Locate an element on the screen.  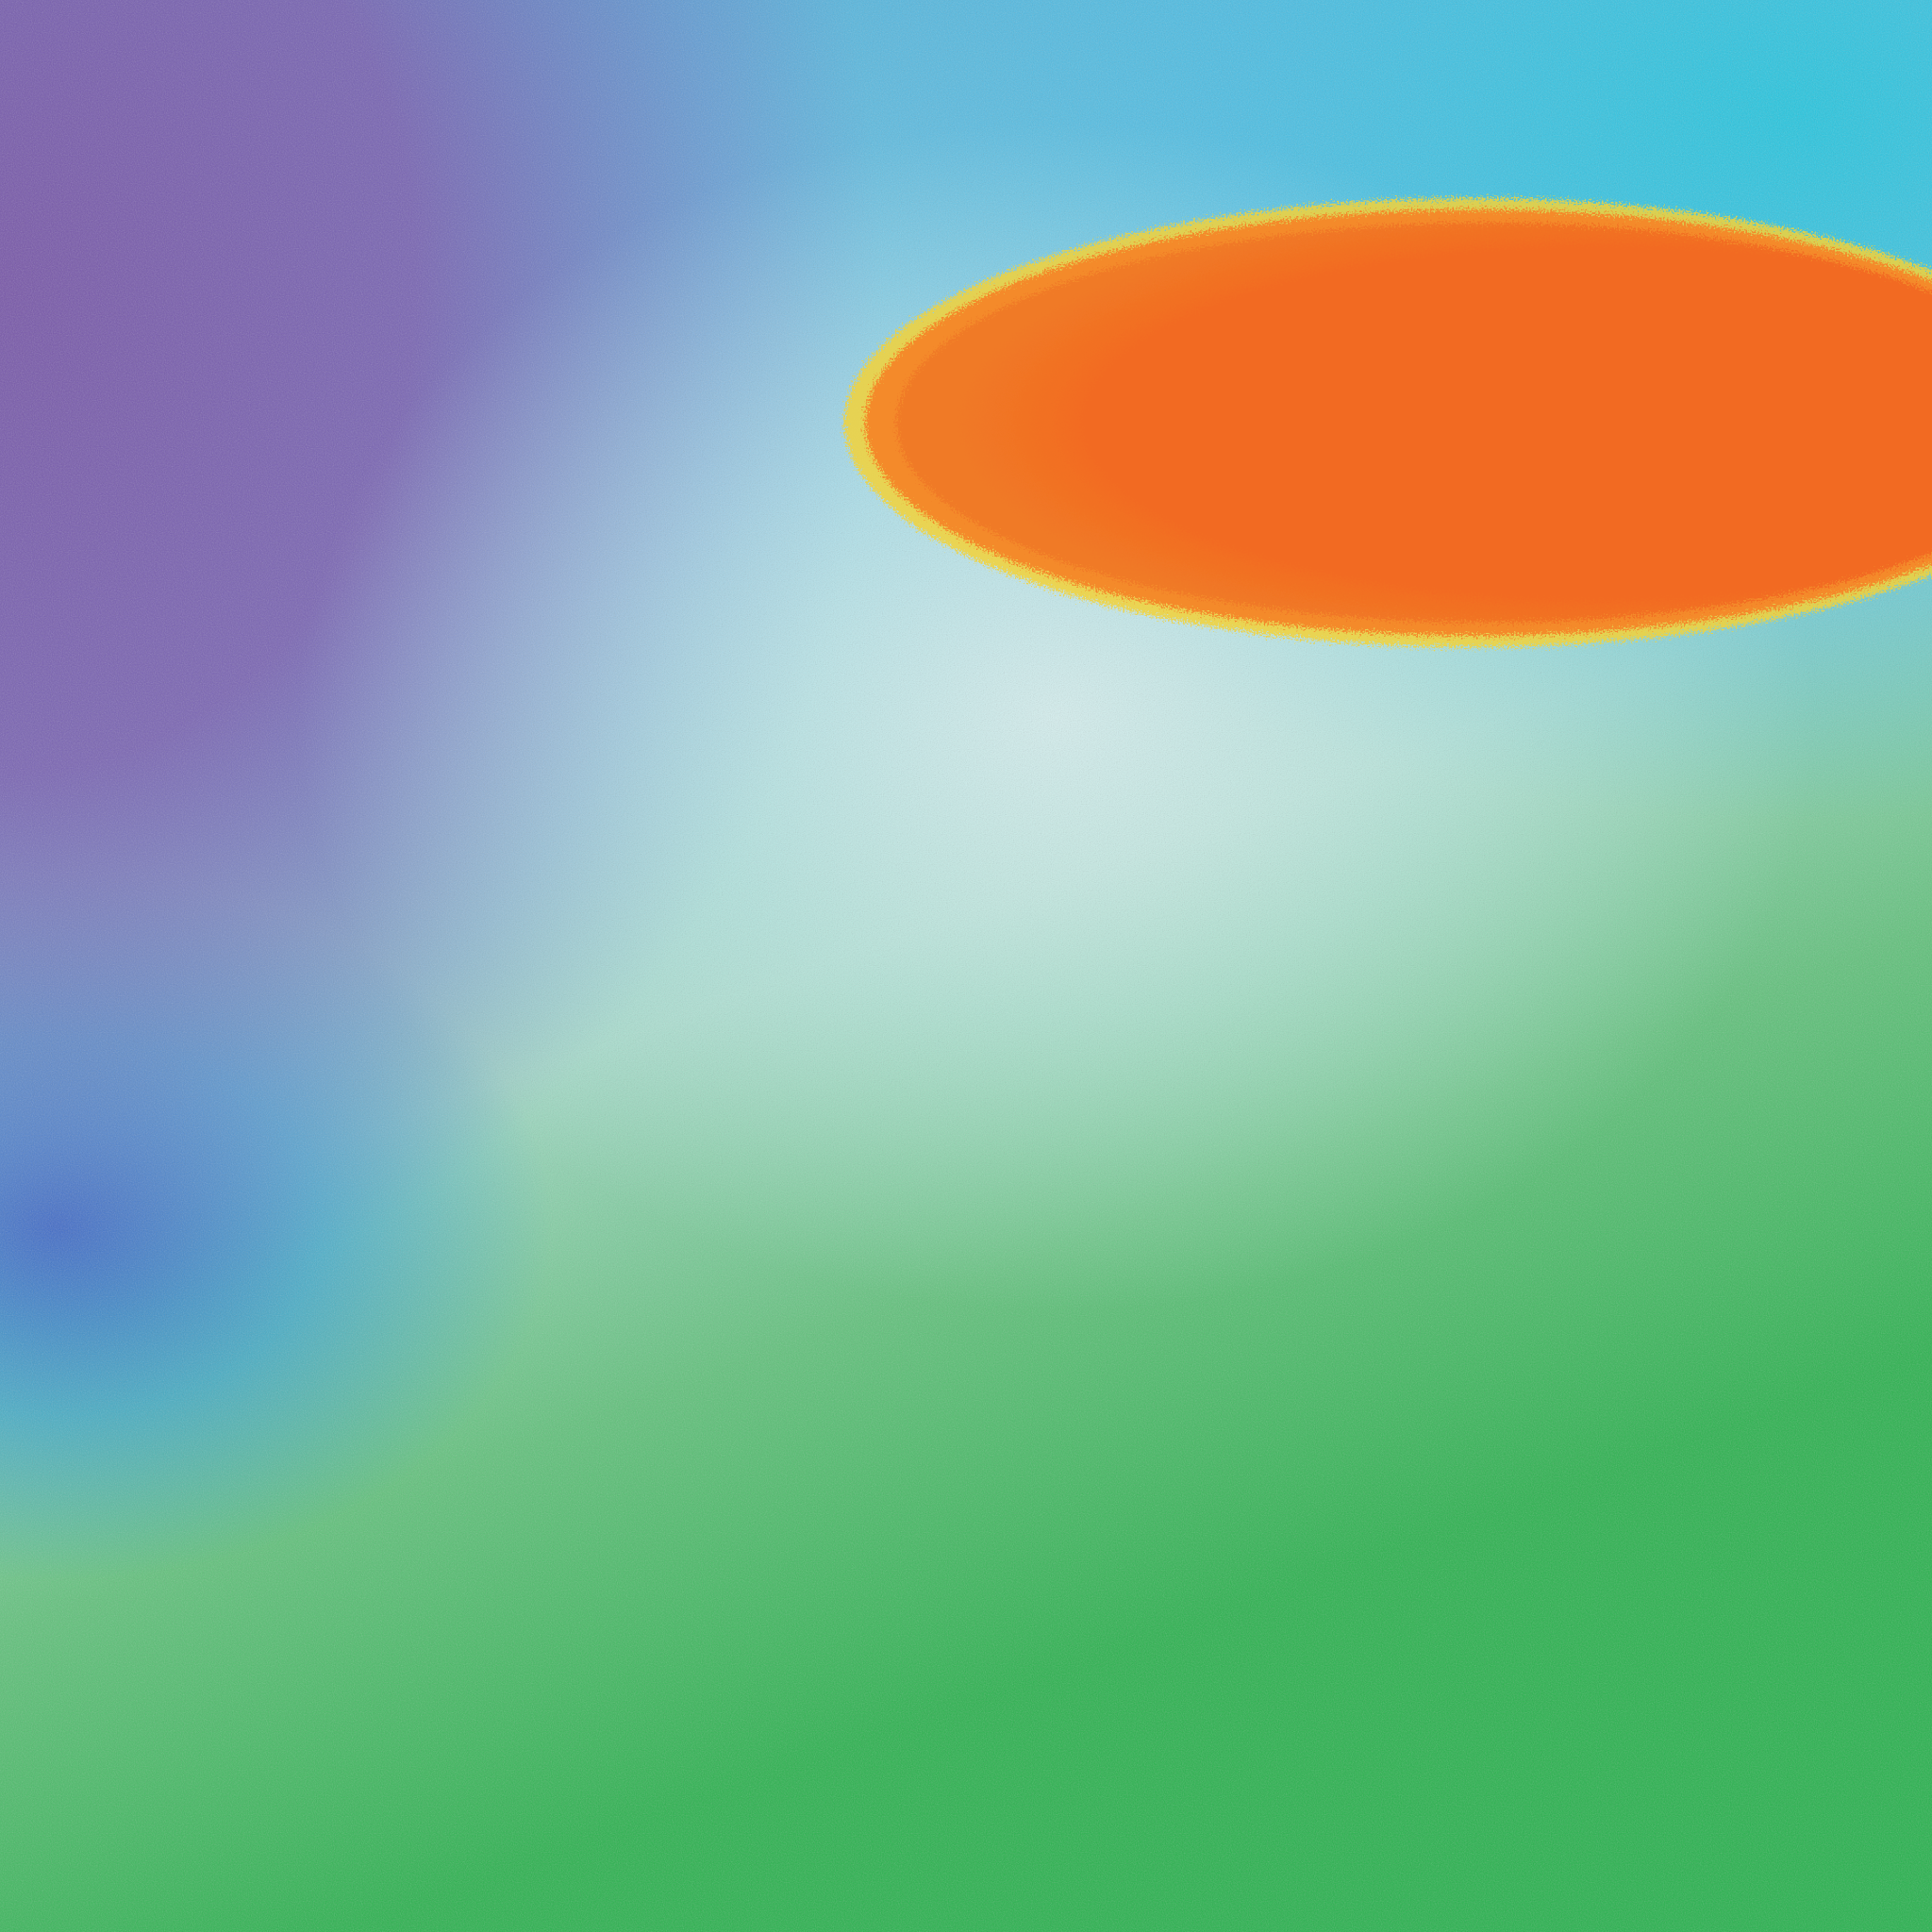
yellow-ellipse-rim is located at coordinates (1388, 423).